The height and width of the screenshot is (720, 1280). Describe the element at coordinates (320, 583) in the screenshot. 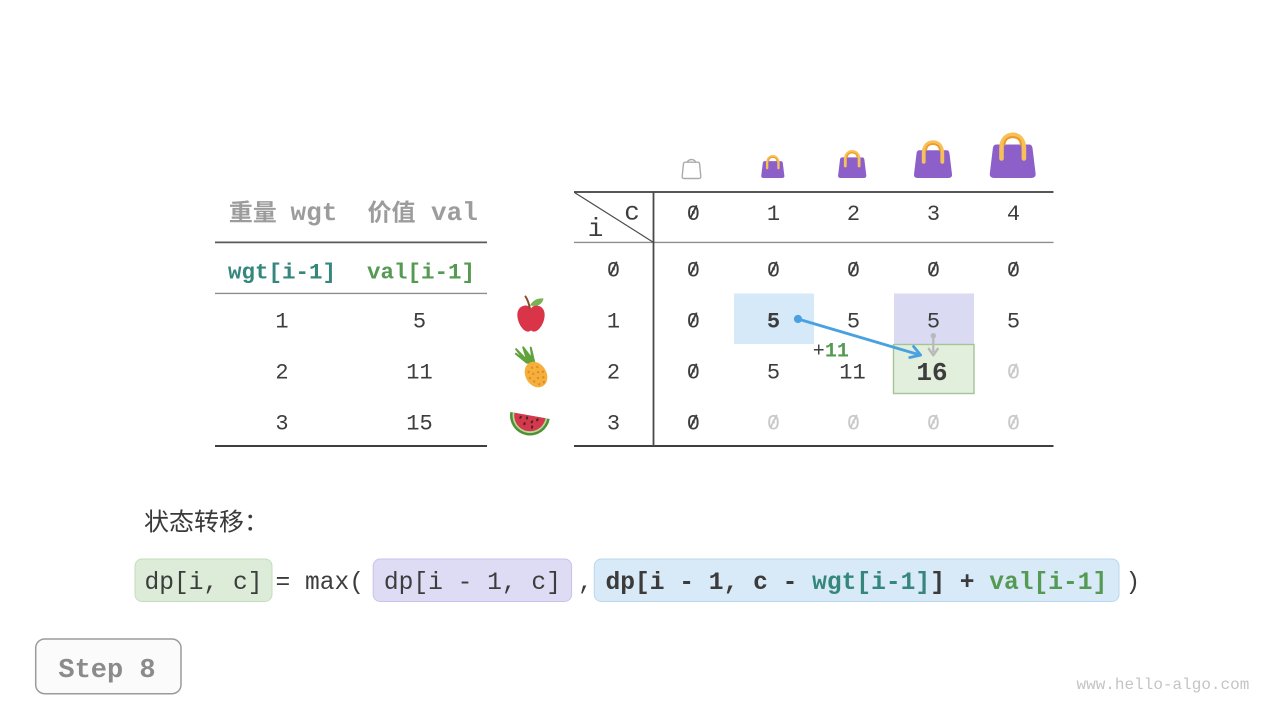

I see `svg-text: = max(` at that location.